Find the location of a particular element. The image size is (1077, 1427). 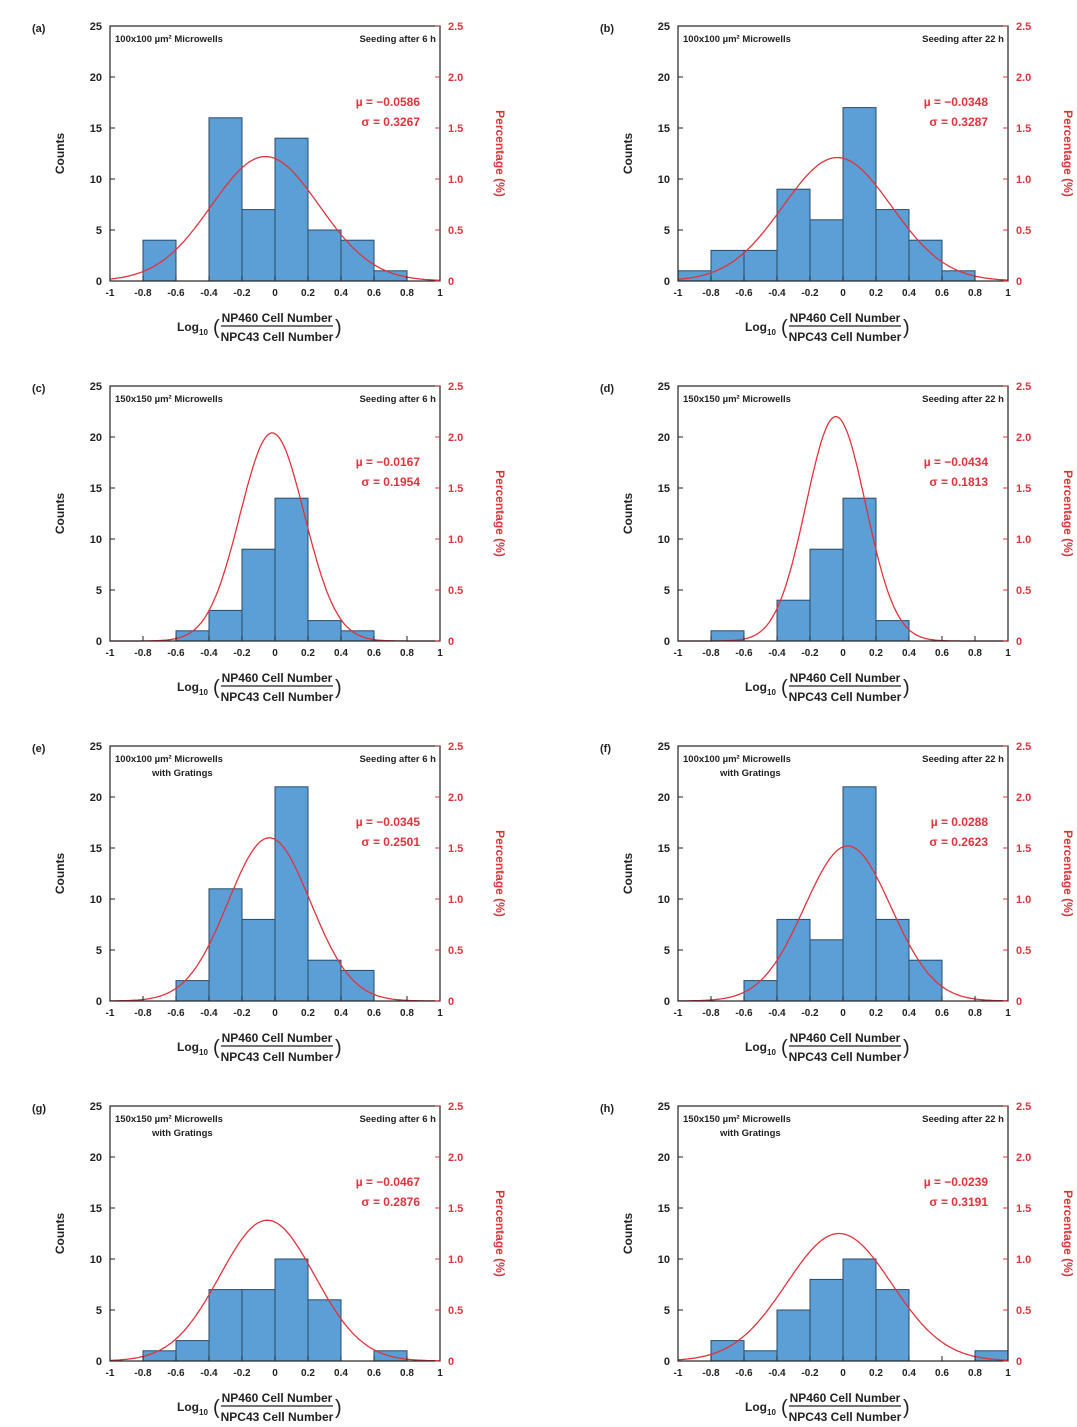

y-tick-label: 20 is located at coordinates (664, 798).